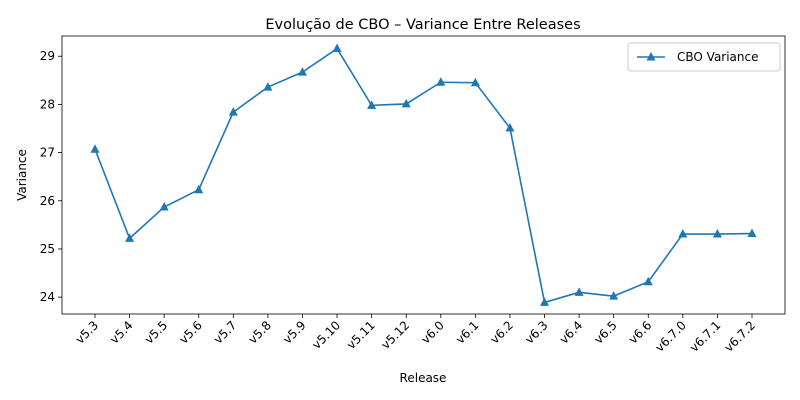 This screenshot has height=400, width=800. What do you see at coordinates (651, 56) in the screenshot?
I see `legend-marker-triangle-icon` at bounding box center [651, 56].